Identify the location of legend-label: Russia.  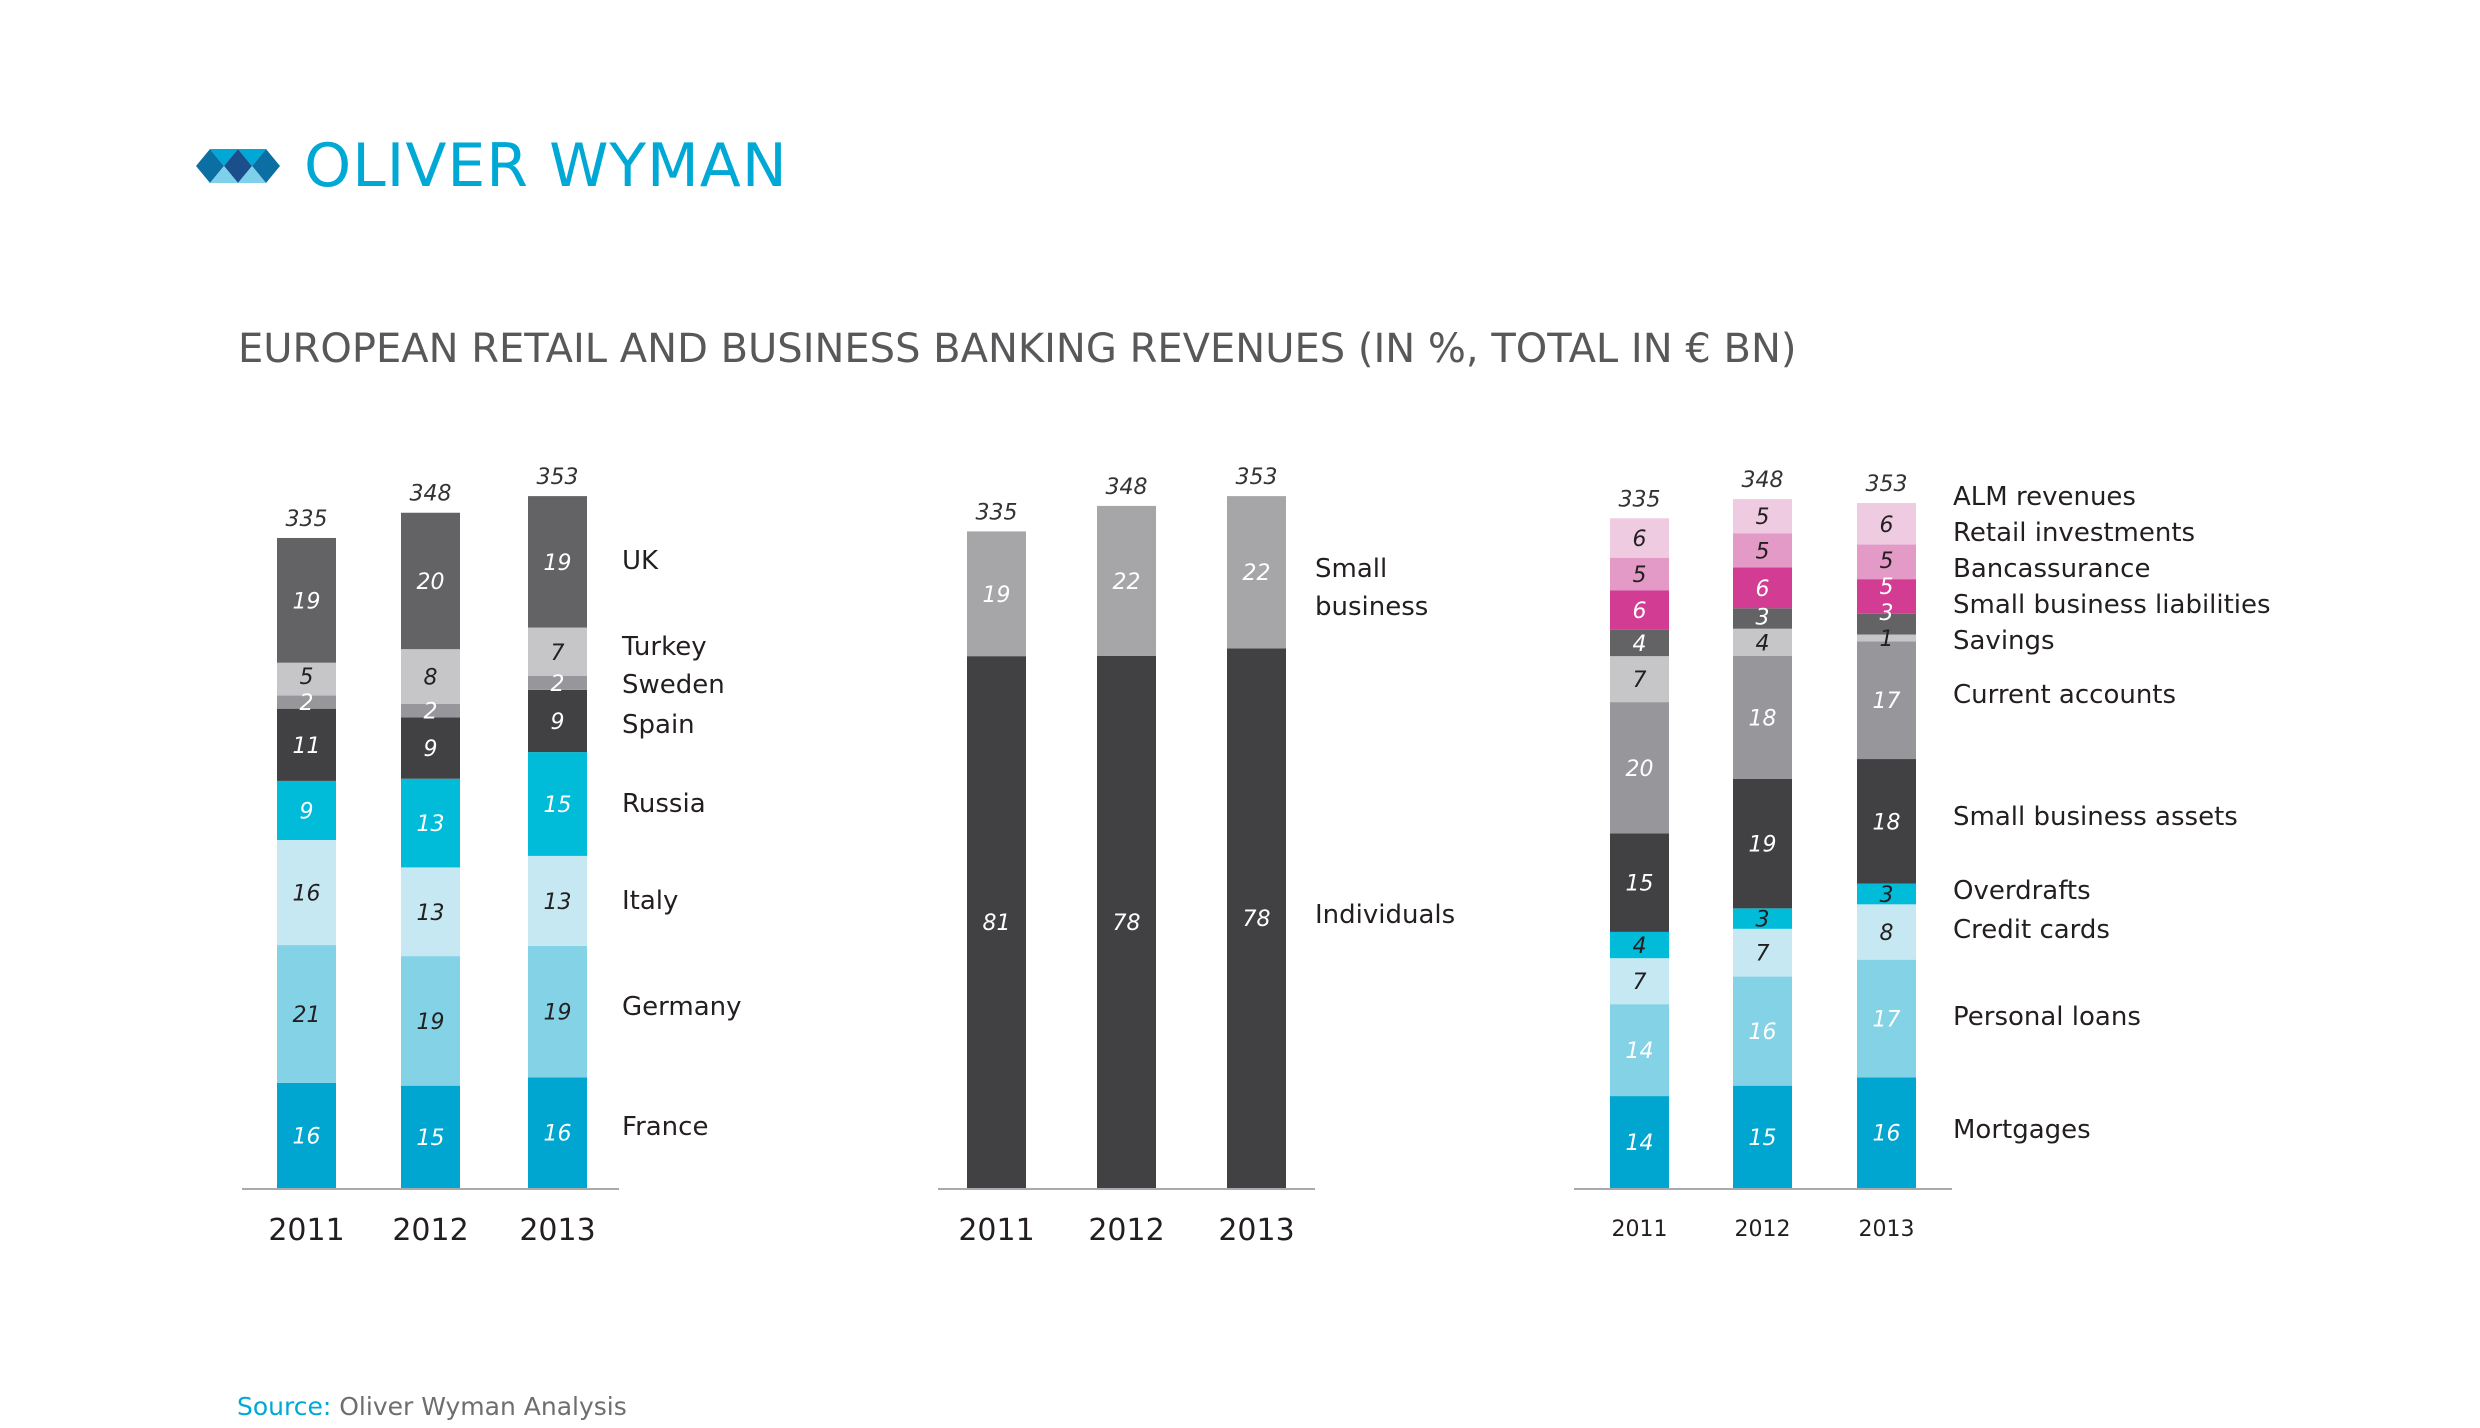
(664, 804).